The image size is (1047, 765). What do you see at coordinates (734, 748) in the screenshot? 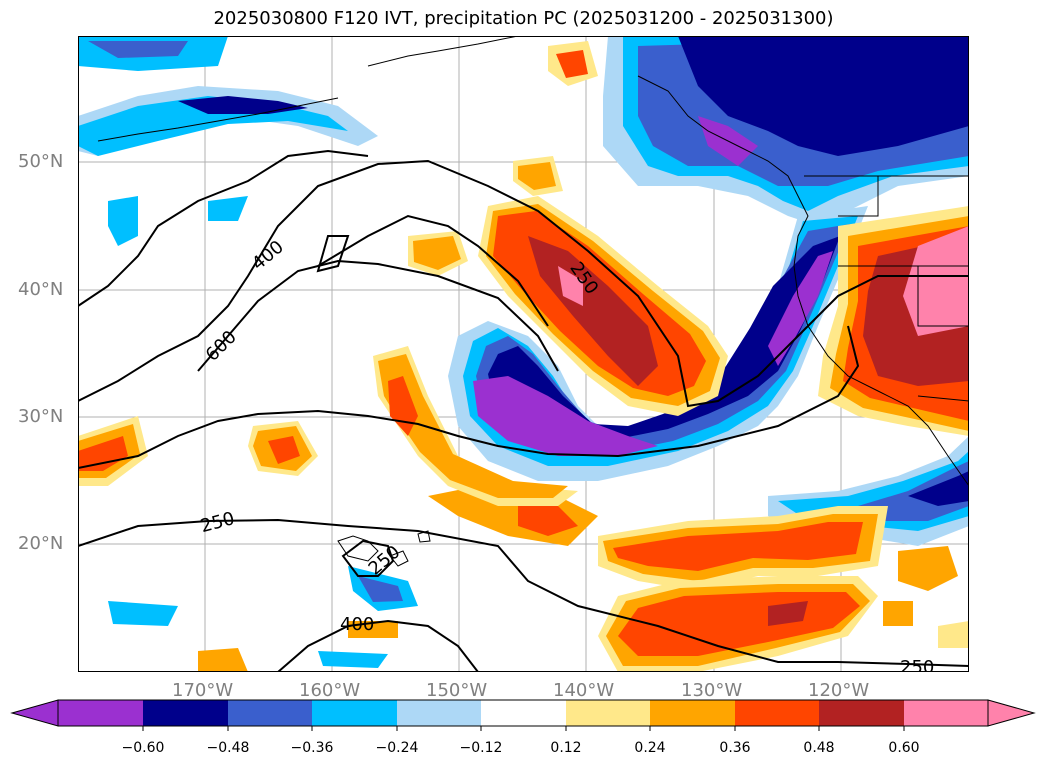
I see `colorbar-tick-label: 0.36` at bounding box center [734, 748].